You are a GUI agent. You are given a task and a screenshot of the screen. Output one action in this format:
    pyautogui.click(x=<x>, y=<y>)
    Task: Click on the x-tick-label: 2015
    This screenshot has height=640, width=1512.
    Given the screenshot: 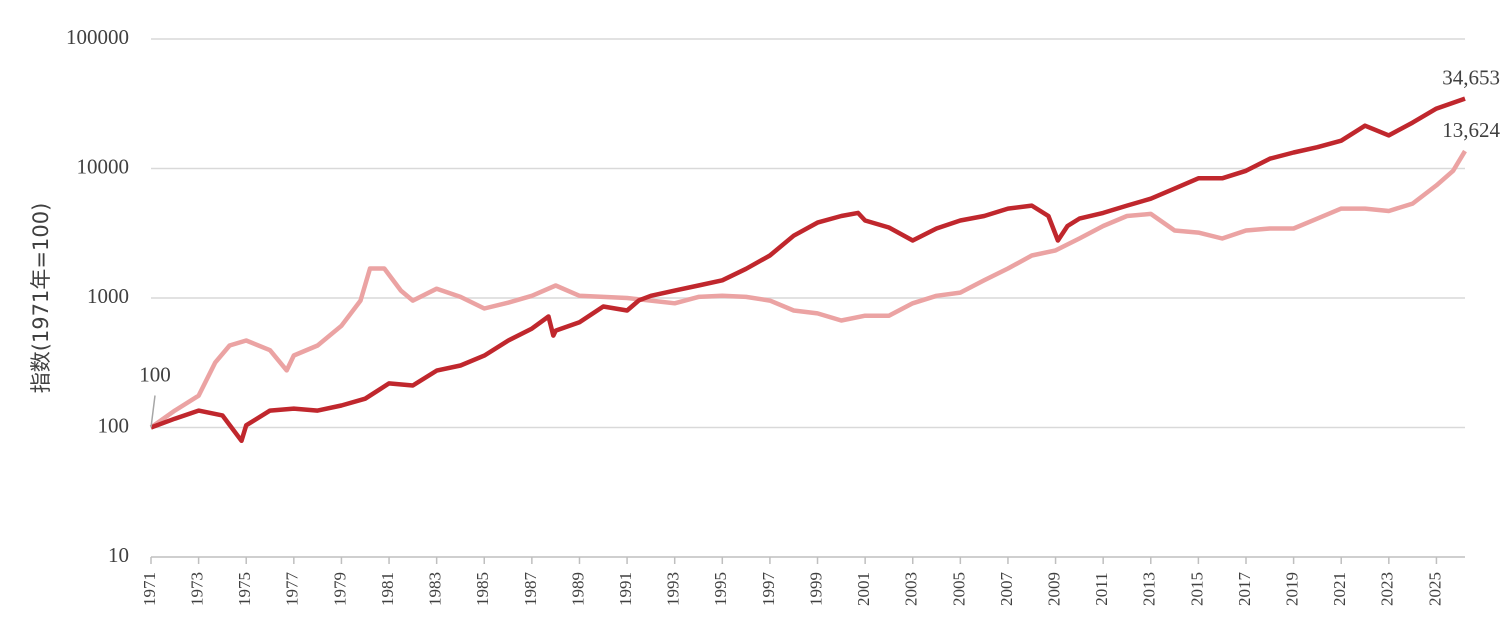 What is the action you would take?
    pyautogui.click(x=1196, y=589)
    